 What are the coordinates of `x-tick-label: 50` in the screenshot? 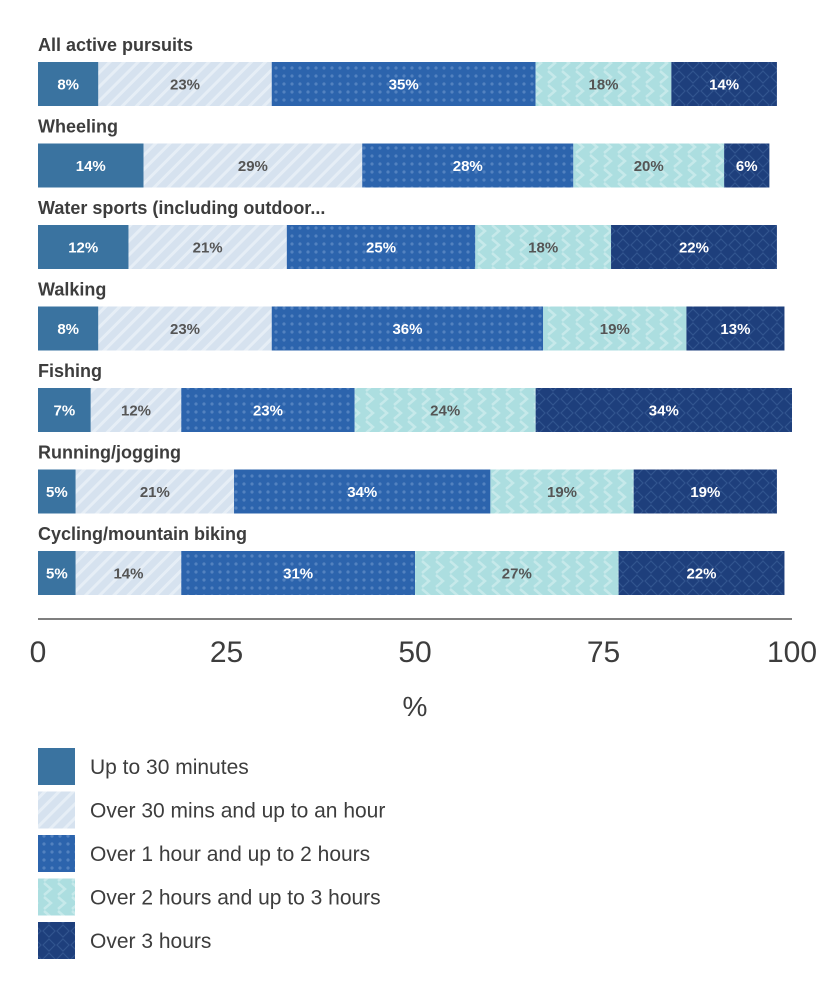 It's located at (414, 652).